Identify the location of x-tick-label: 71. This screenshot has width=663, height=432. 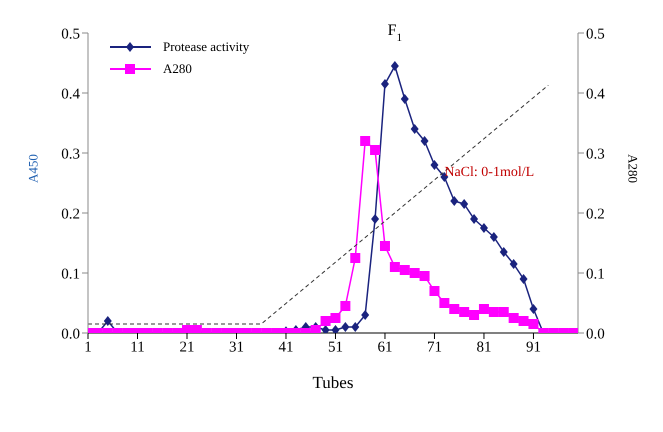
(434, 348).